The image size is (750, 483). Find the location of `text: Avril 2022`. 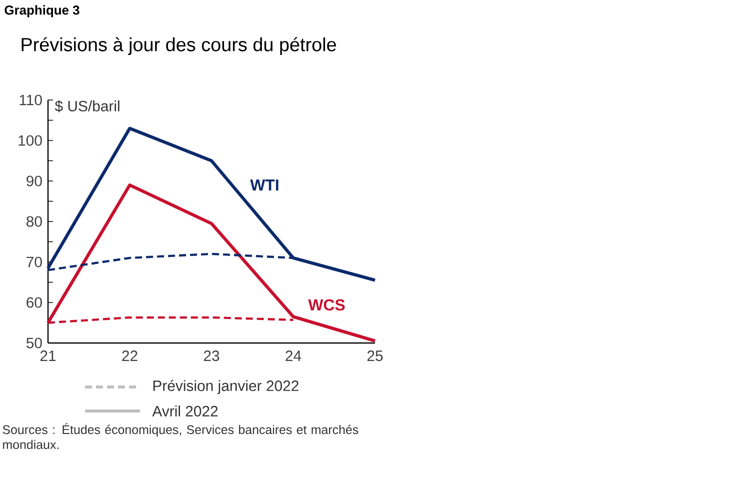

text: Avril 2022 is located at coordinates (185, 411).